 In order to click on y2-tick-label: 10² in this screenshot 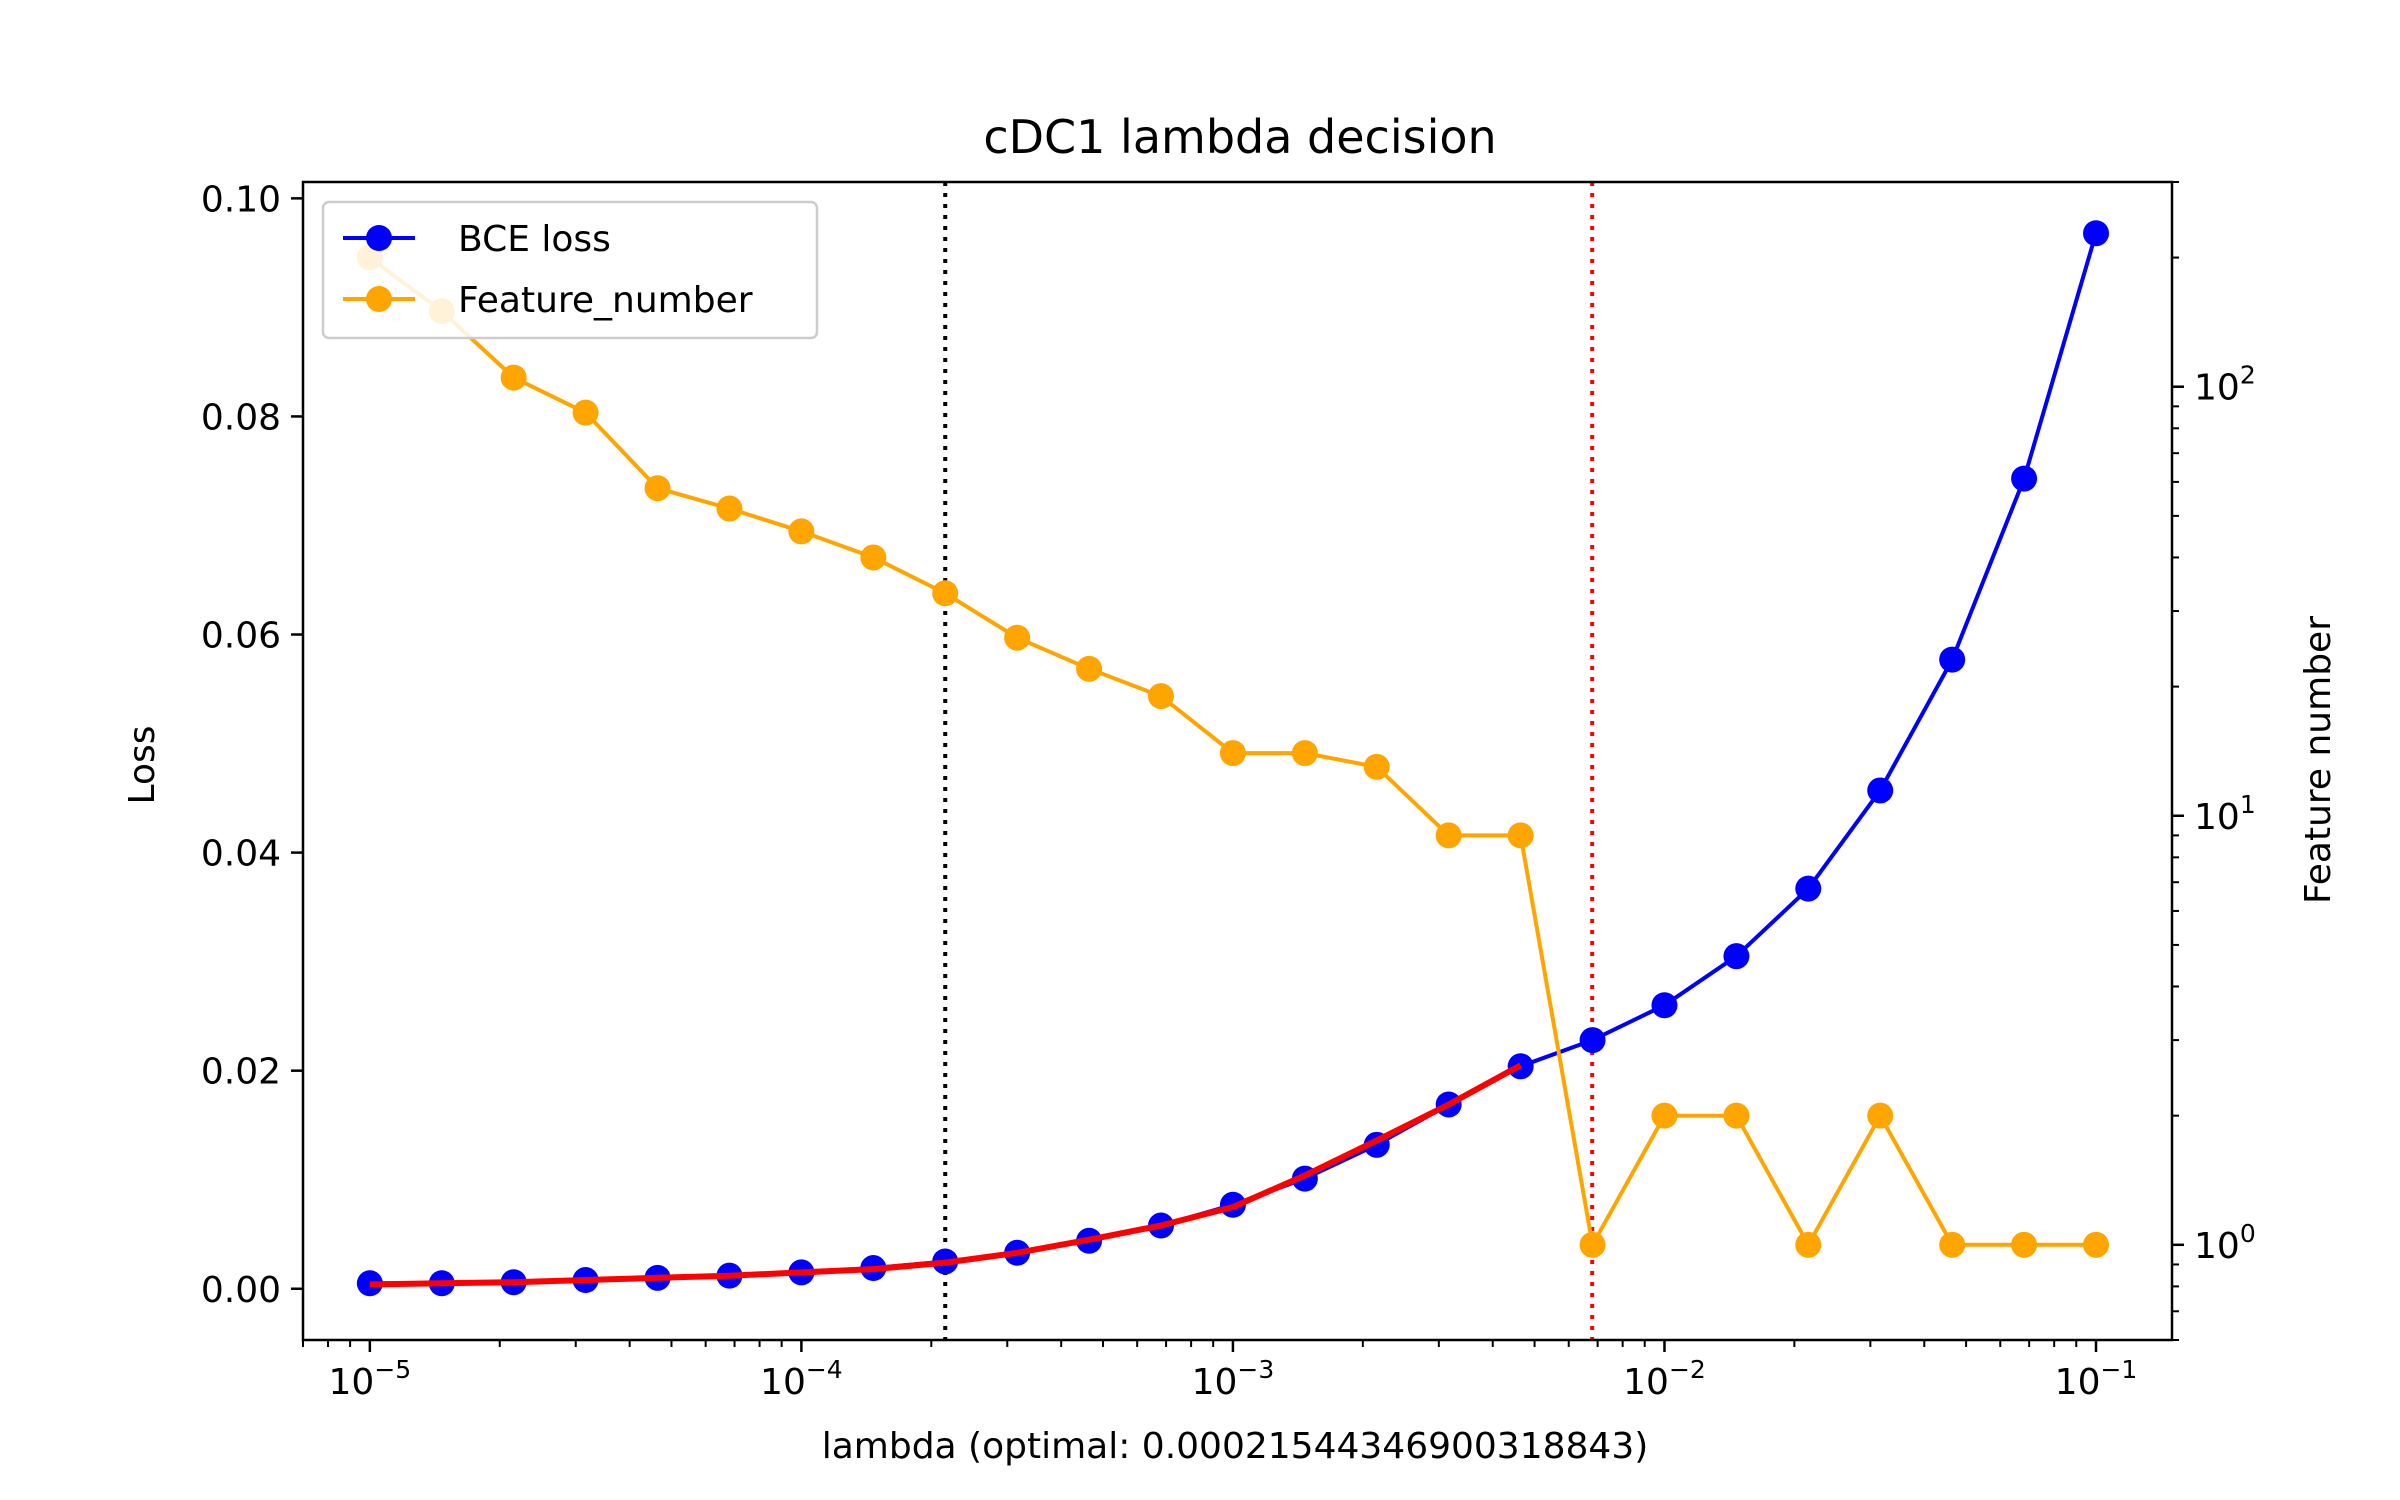, I will do `click(2225, 385)`.